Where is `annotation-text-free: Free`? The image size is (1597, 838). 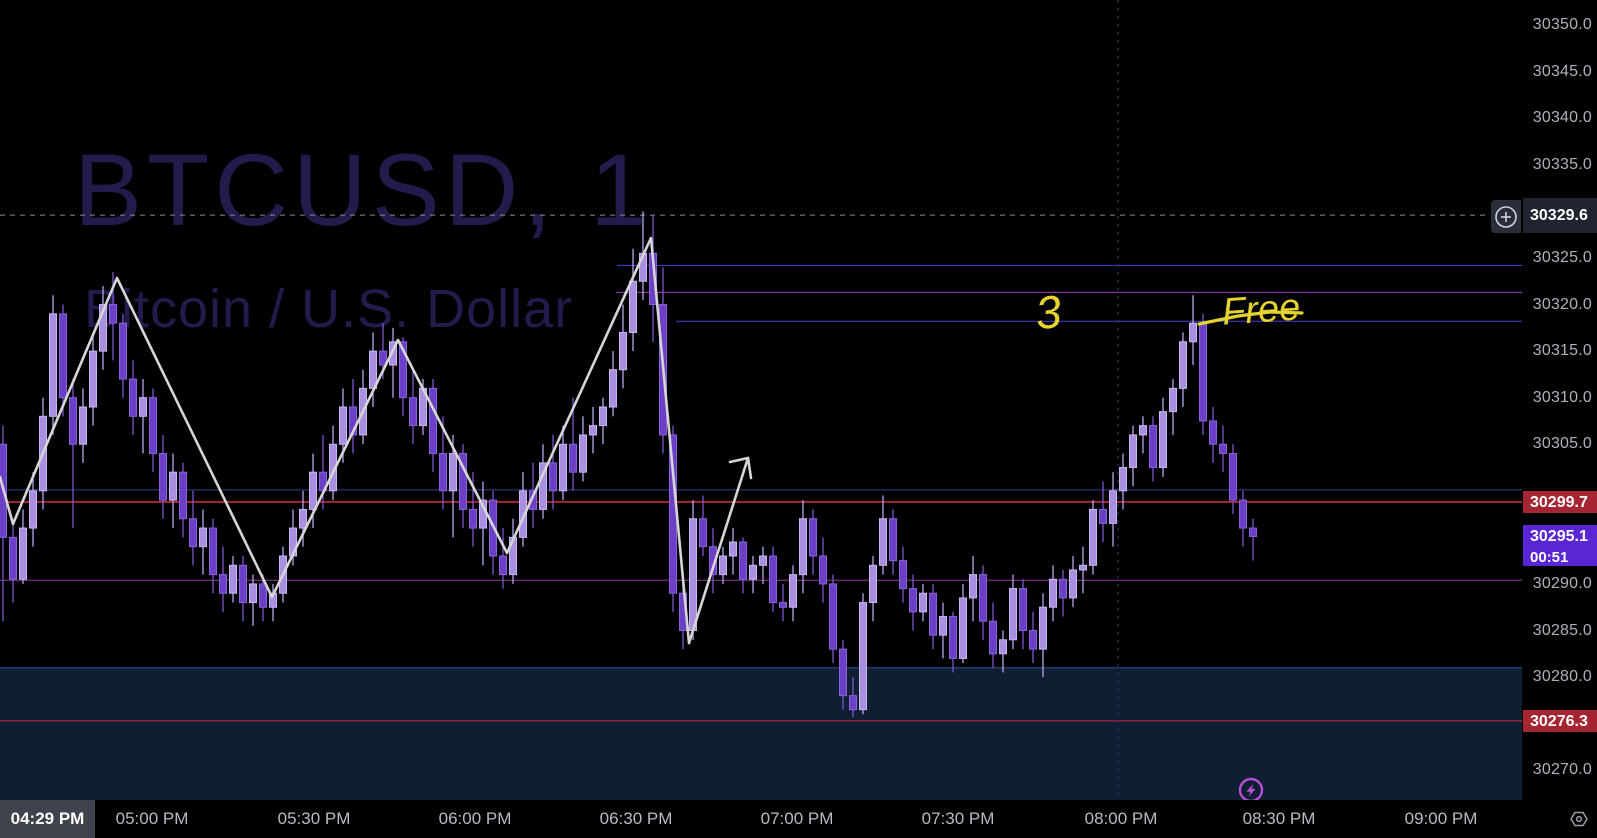 annotation-text-free: Free is located at coordinates (1261, 309).